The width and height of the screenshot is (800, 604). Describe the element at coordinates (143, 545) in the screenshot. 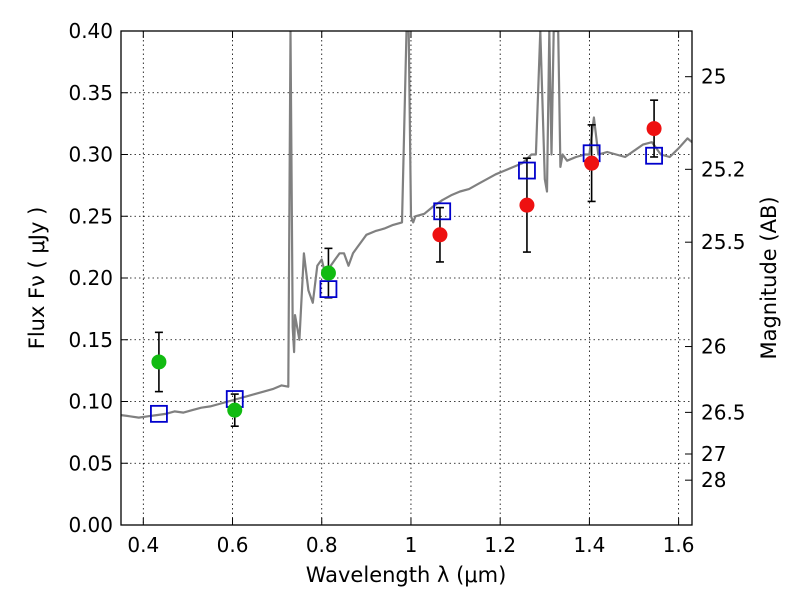

I see `x-tick-label: 0.4` at that location.